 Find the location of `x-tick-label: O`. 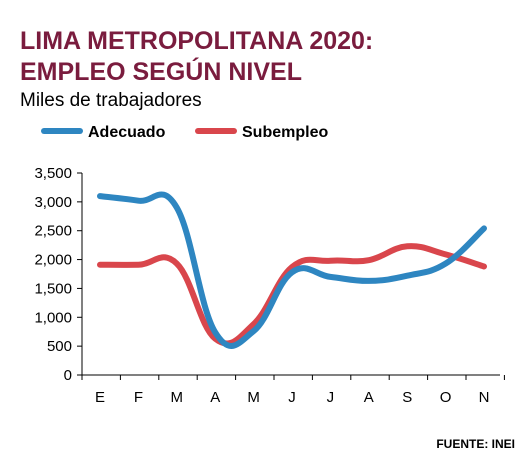

x-tick-label: O is located at coordinates (446, 397).